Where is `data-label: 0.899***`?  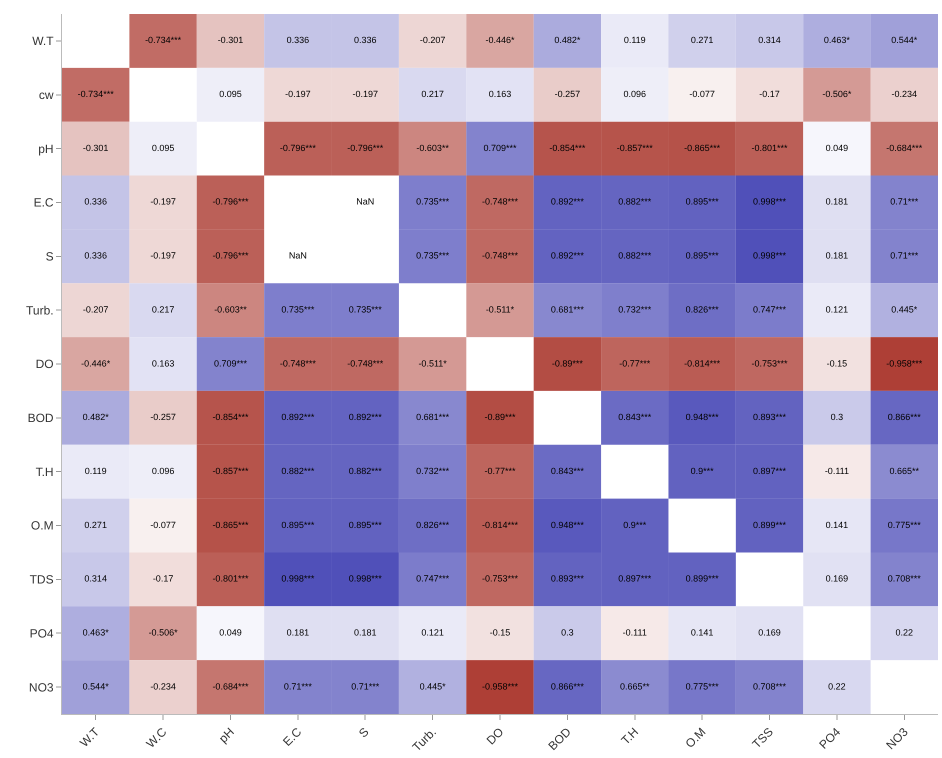 data-label: 0.899*** is located at coordinates (703, 579).